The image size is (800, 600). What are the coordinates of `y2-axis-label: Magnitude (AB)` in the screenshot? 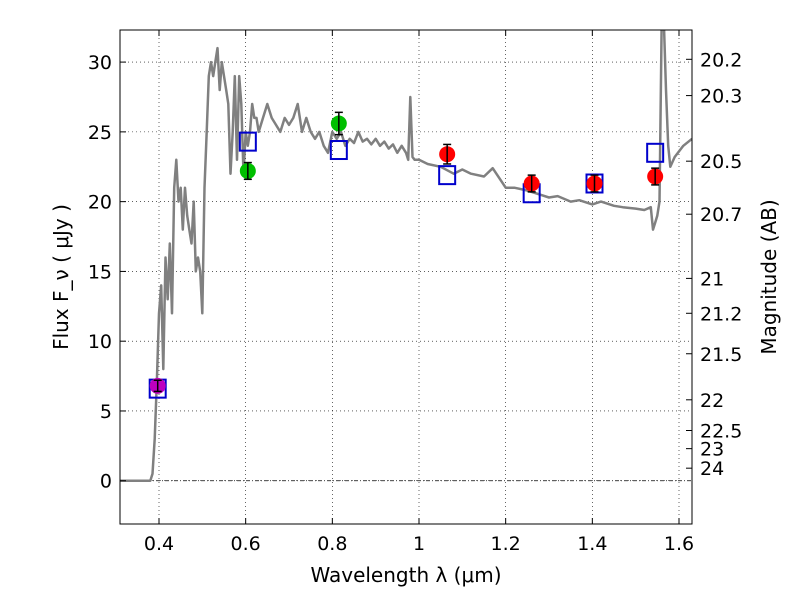 It's located at (769, 276).